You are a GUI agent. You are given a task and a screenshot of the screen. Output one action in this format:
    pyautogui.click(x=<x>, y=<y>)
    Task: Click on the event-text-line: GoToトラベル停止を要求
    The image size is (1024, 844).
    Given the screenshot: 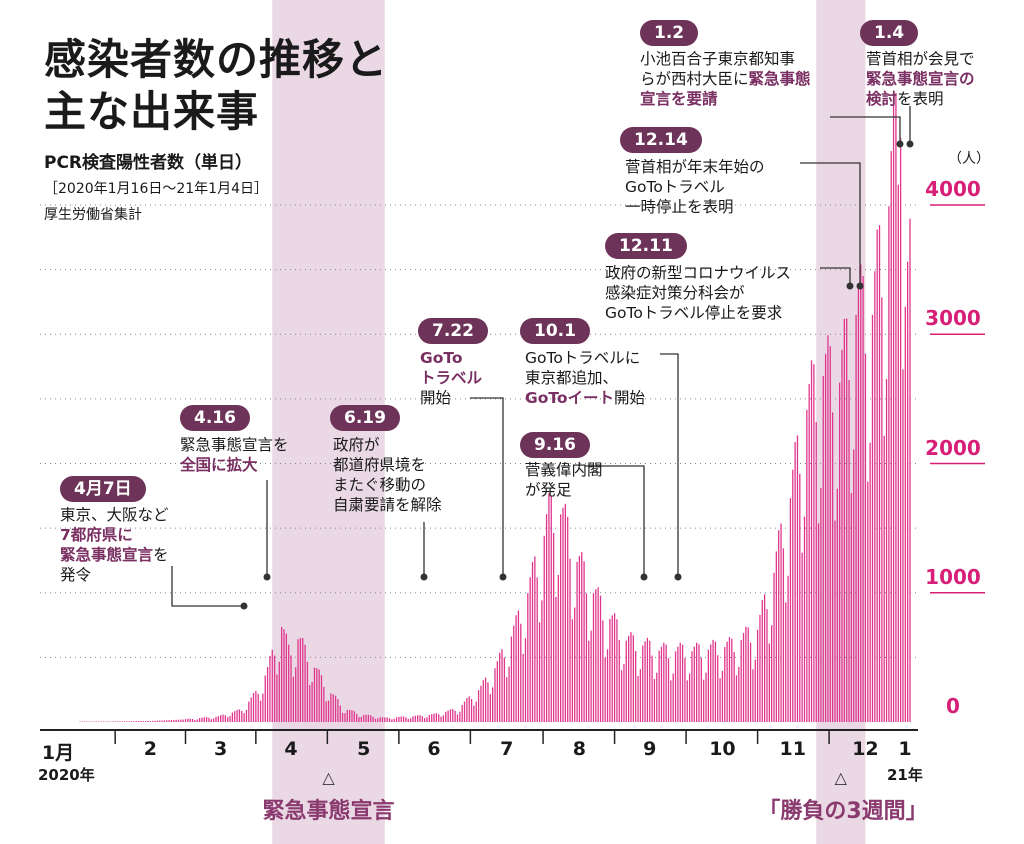 What is the action you would take?
    pyautogui.click(x=698, y=313)
    